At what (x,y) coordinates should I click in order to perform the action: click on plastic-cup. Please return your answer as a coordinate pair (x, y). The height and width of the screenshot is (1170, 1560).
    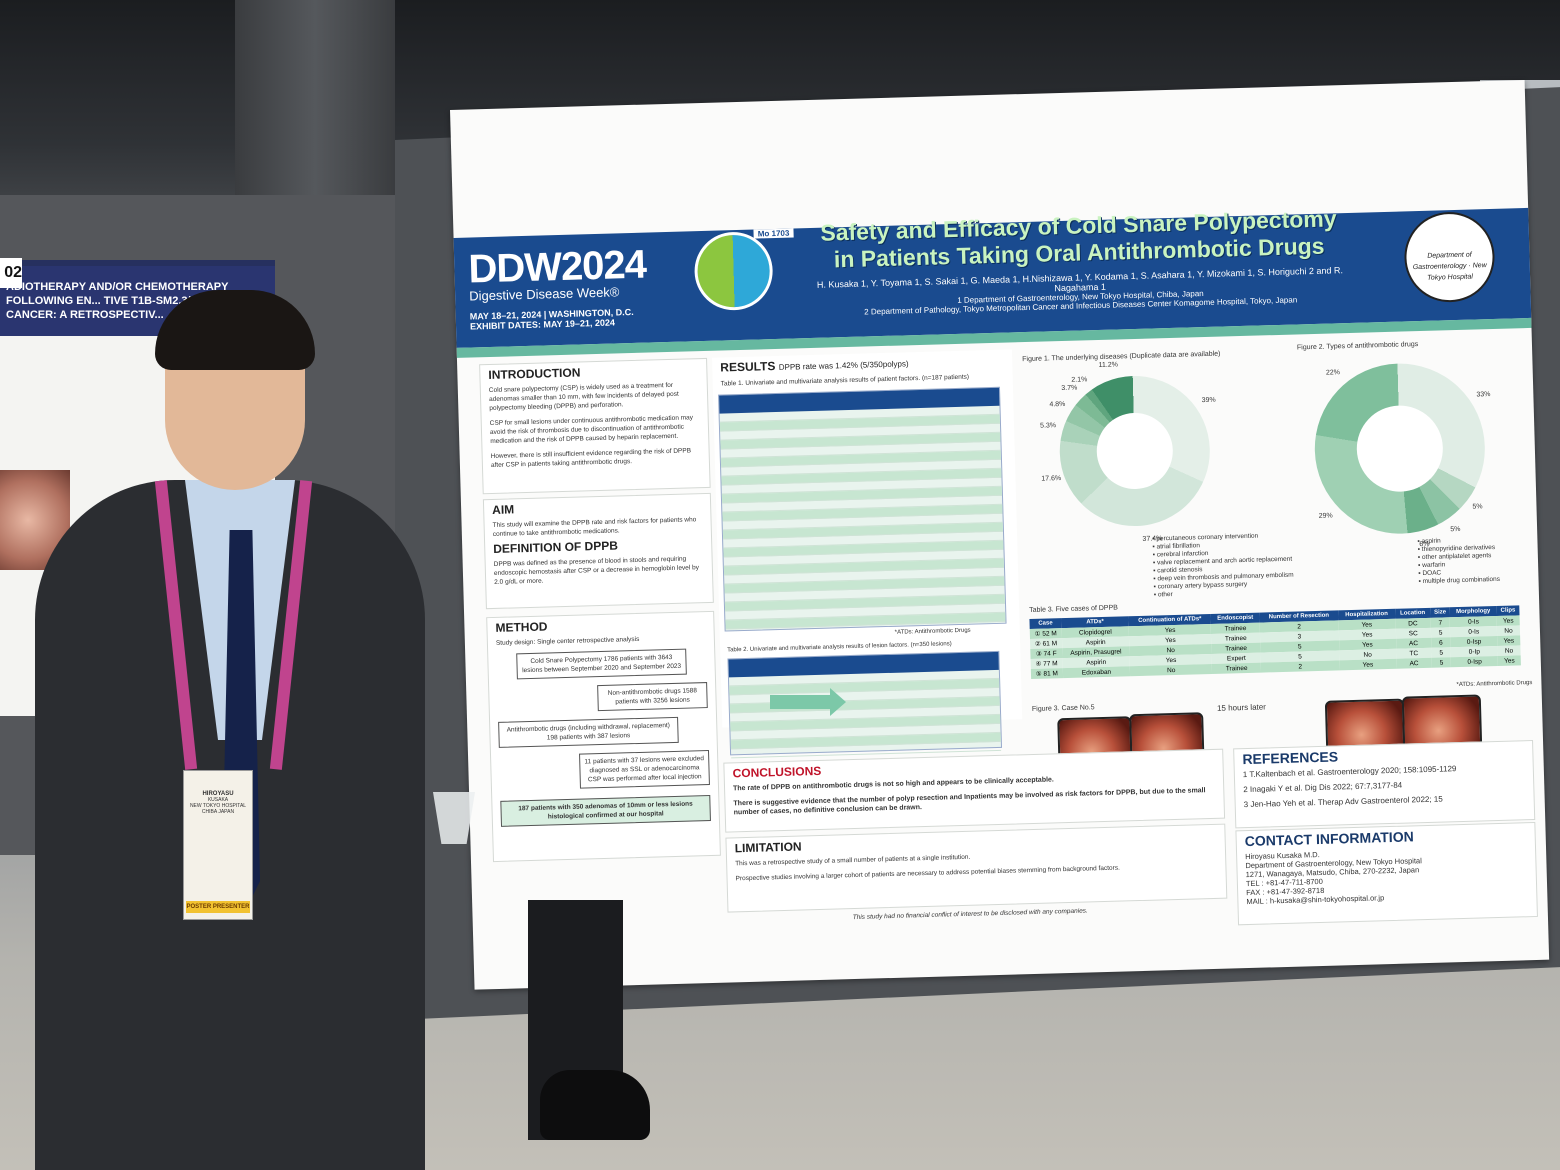
    Looking at the image, I should click on (454, 818).